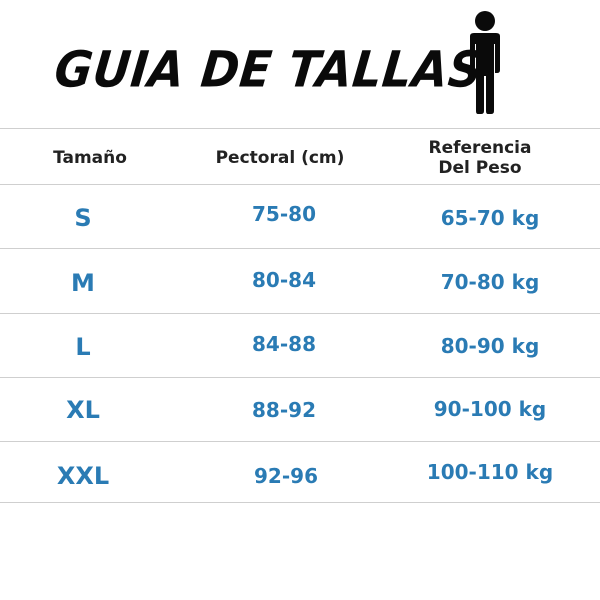  I want to click on row-s-chest: 75-80, so click(284, 214).